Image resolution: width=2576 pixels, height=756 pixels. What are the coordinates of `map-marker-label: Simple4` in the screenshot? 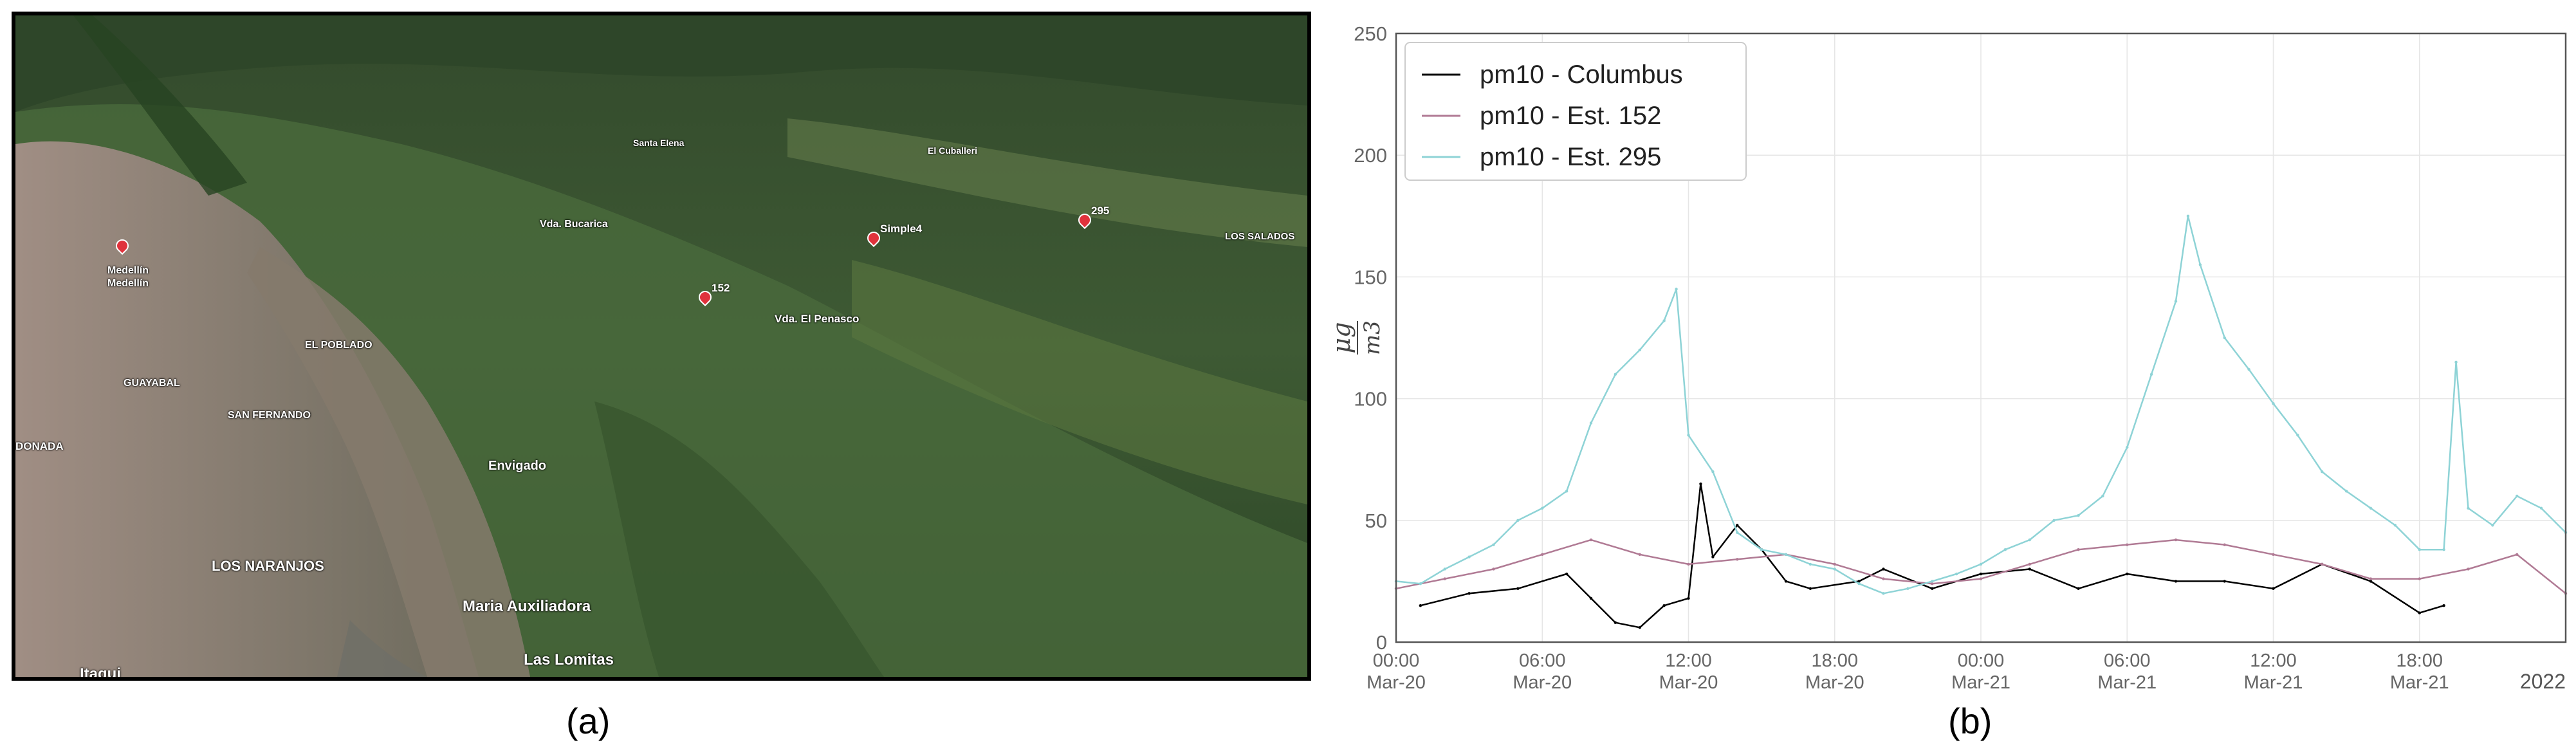 It's located at (901, 229).